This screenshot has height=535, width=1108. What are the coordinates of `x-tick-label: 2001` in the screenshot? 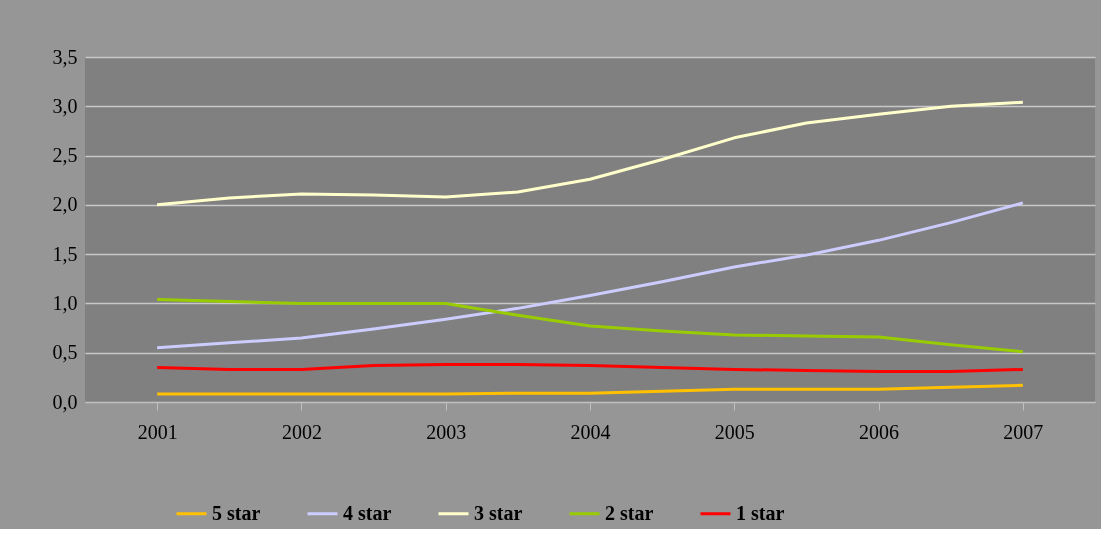 It's located at (157, 431).